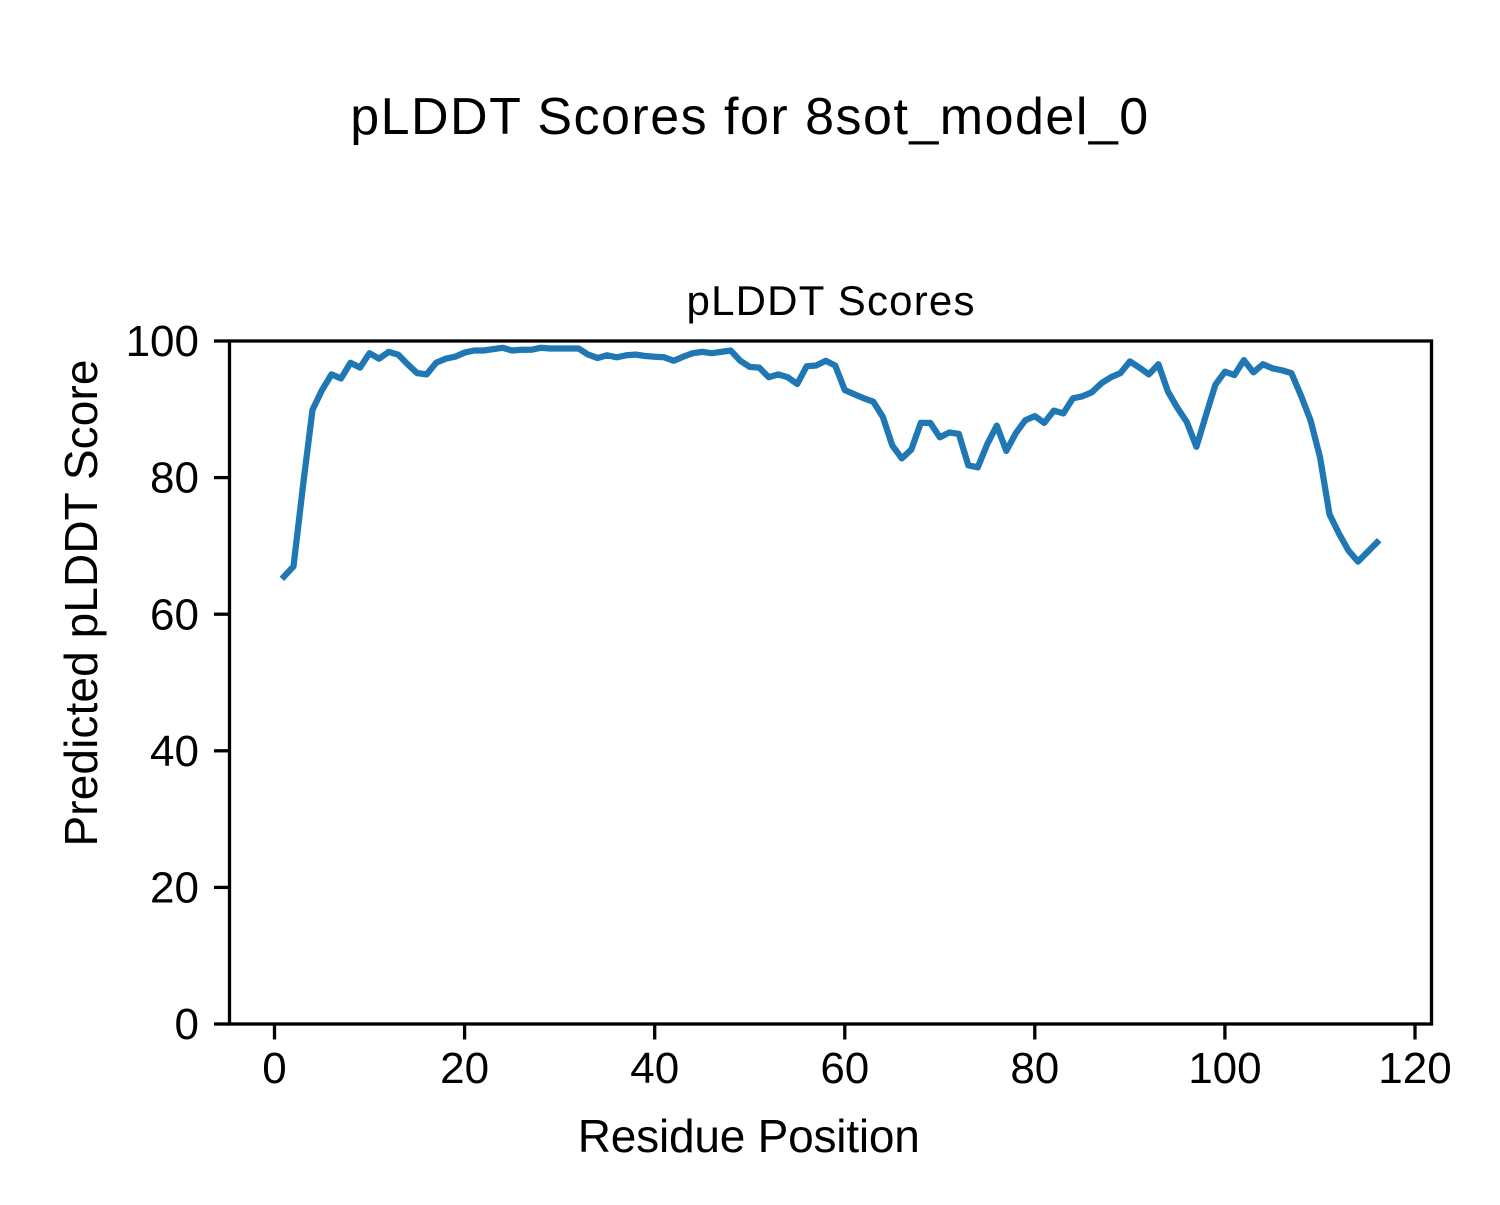 This screenshot has width=1500, height=1205. What do you see at coordinates (749, 117) in the screenshot?
I see `svg-text: pLDDT Scores for 8sot_model_0` at bounding box center [749, 117].